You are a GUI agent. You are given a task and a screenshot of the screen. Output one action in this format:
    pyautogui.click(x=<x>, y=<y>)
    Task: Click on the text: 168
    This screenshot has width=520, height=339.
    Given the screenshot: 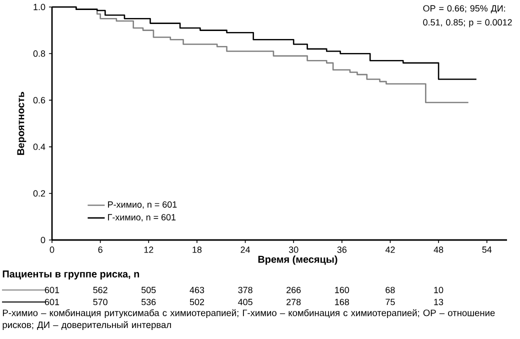 What is the action you would take?
    pyautogui.click(x=342, y=302)
    